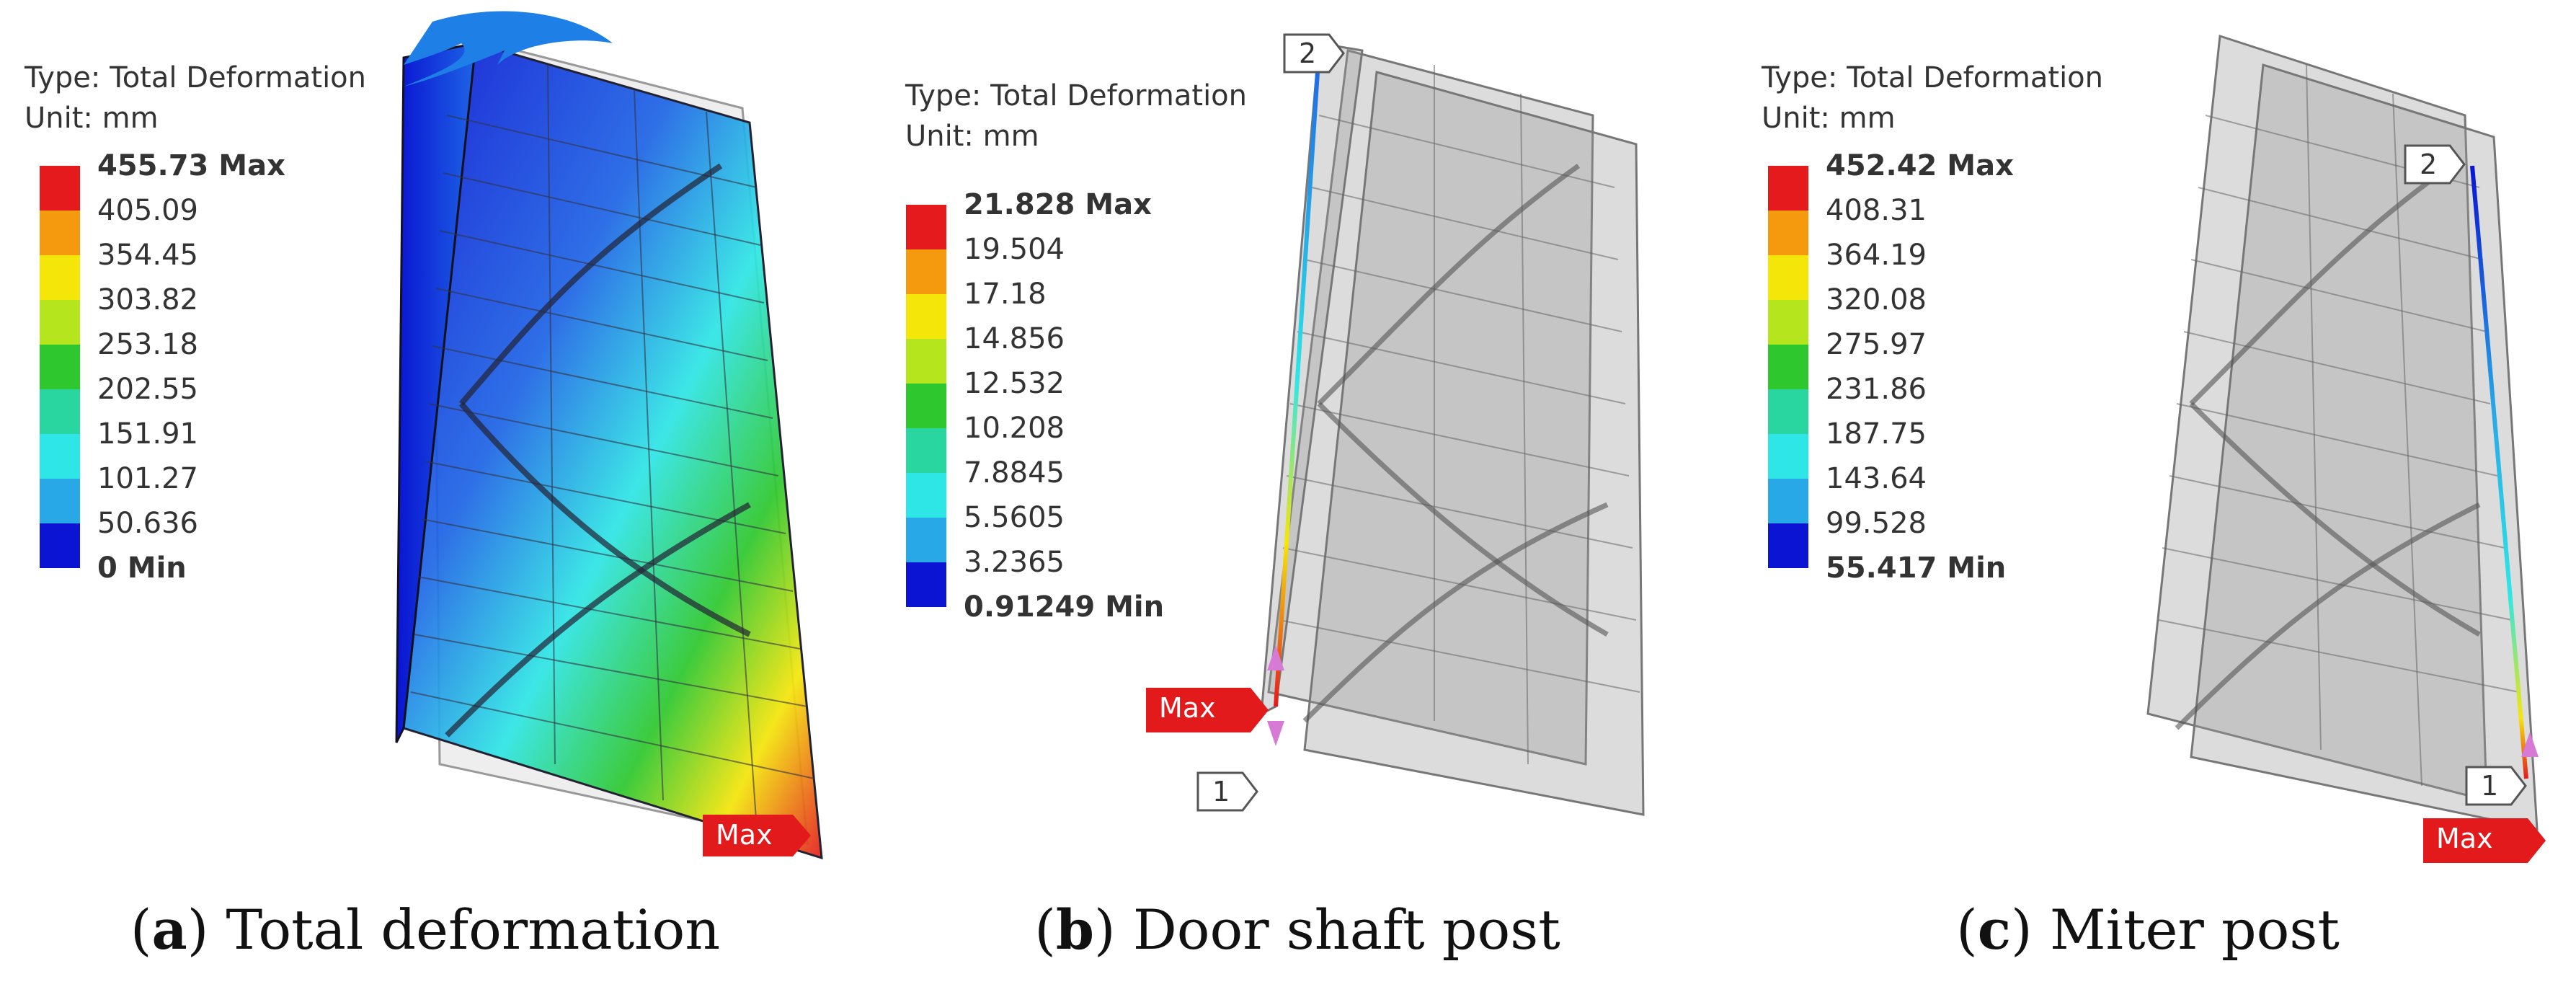  I want to click on legend-label: 12.532, so click(1015, 383).